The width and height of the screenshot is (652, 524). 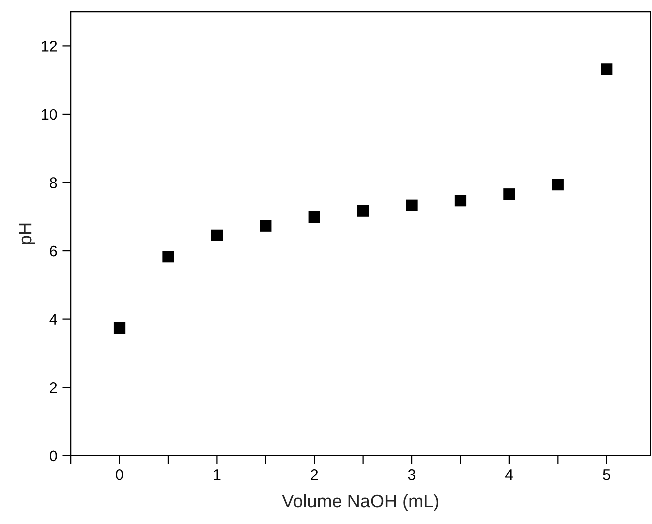 What do you see at coordinates (54, 388) in the screenshot?
I see `y-tick-label: 2` at bounding box center [54, 388].